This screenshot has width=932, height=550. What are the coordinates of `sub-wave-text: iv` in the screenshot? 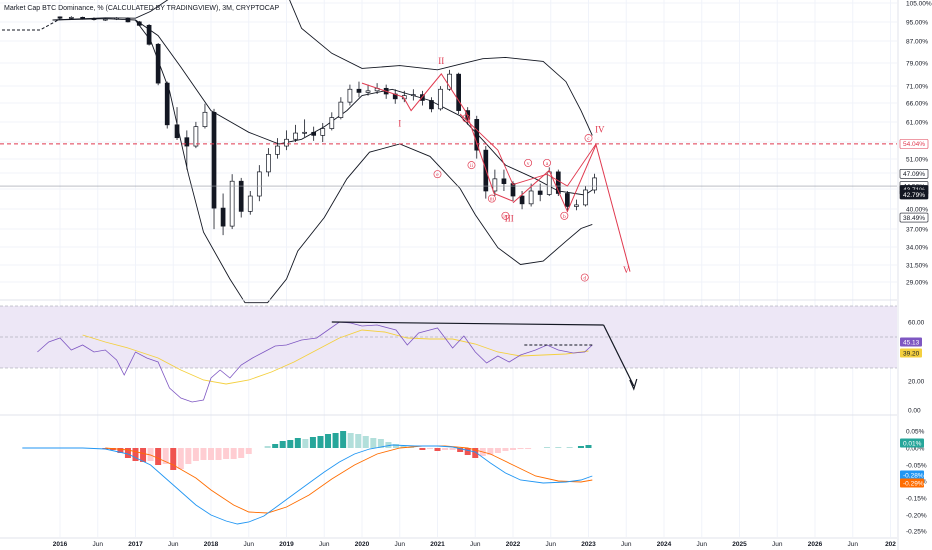 It's located at (505, 217).